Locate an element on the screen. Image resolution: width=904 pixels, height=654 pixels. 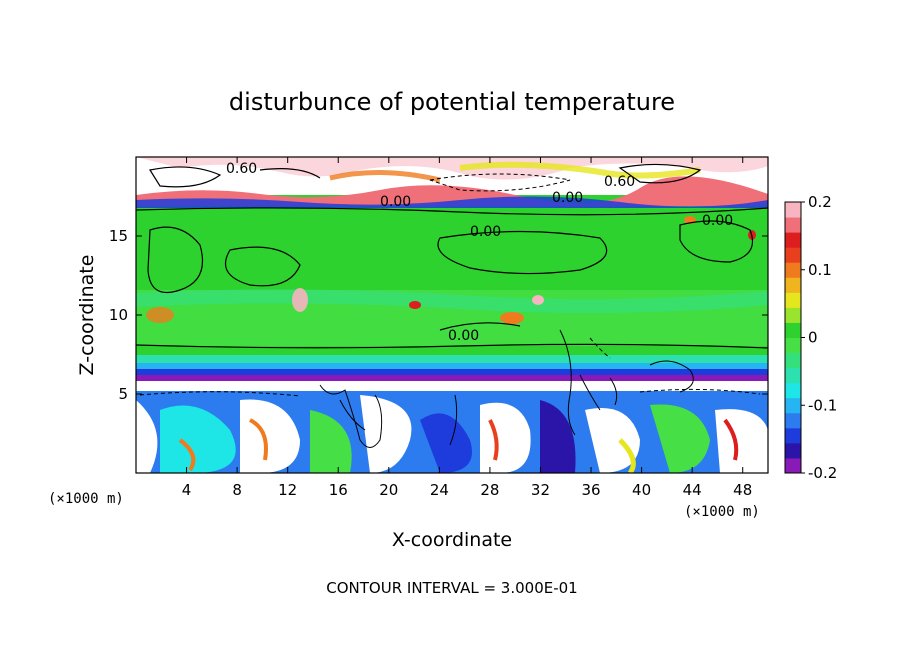
cyan-band is located at coordinates (452, 360).